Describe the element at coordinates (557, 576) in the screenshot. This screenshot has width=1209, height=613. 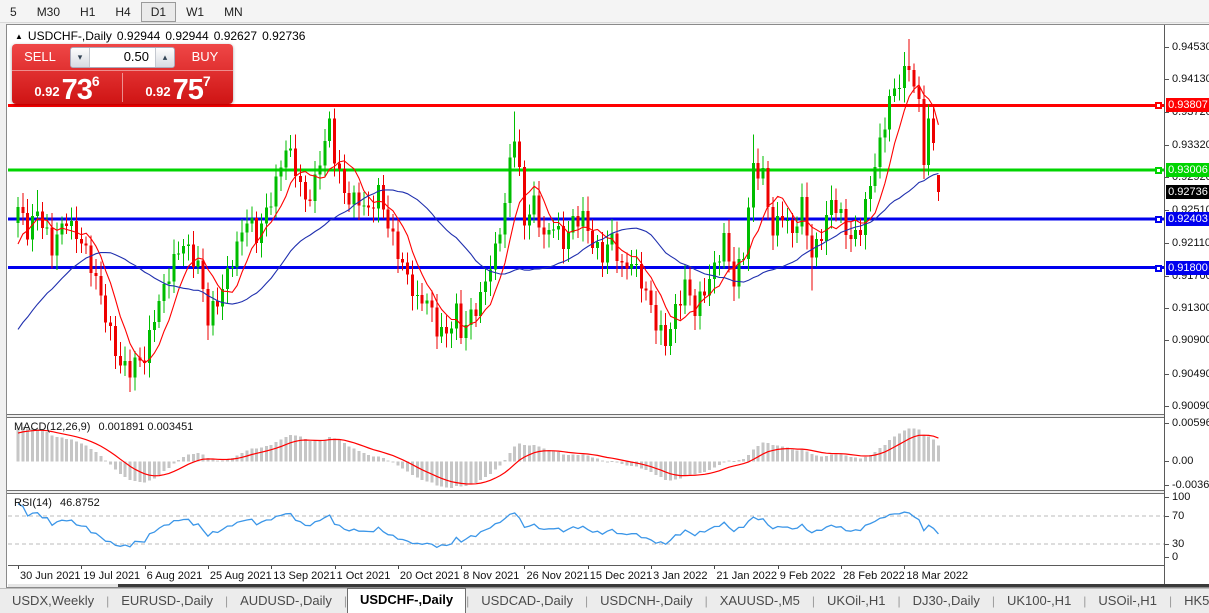
I see `date-tick-label: 26 Nov 2021` at that location.